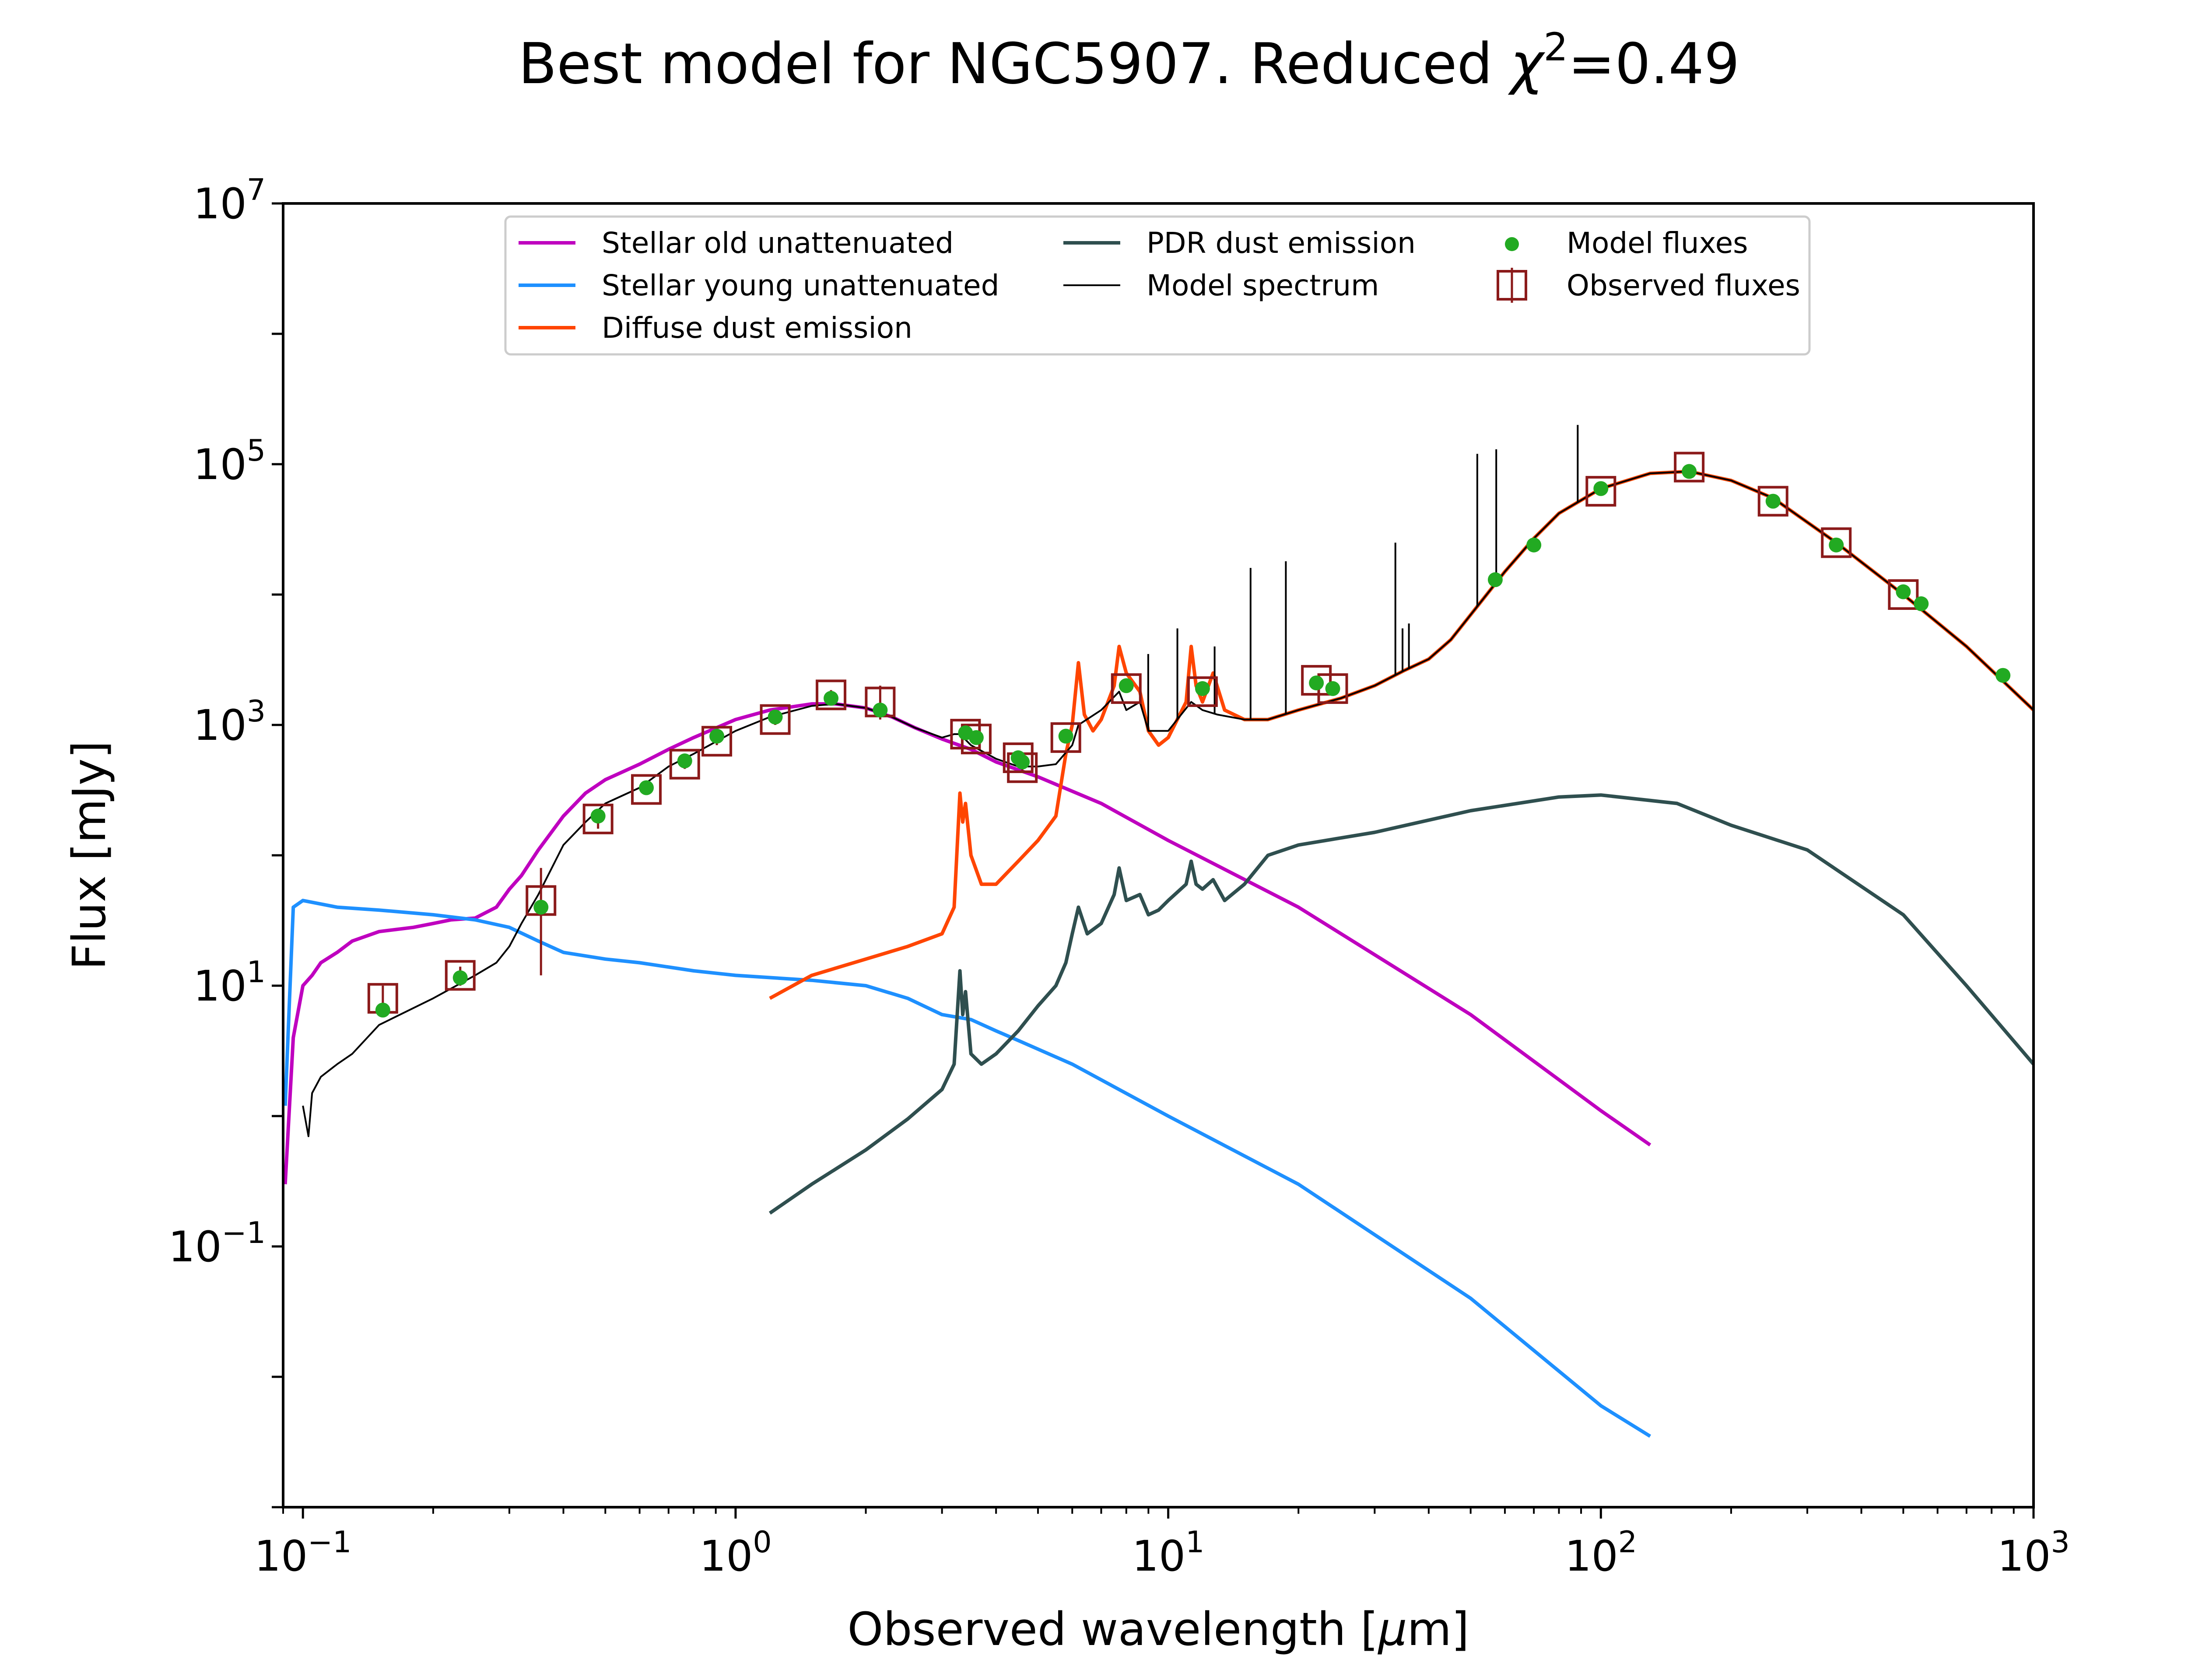 This screenshot has height=1680, width=2188. Describe the element at coordinates (229, 200) in the screenshot. I see `y-tick-label-4: 10⁷` at that location.